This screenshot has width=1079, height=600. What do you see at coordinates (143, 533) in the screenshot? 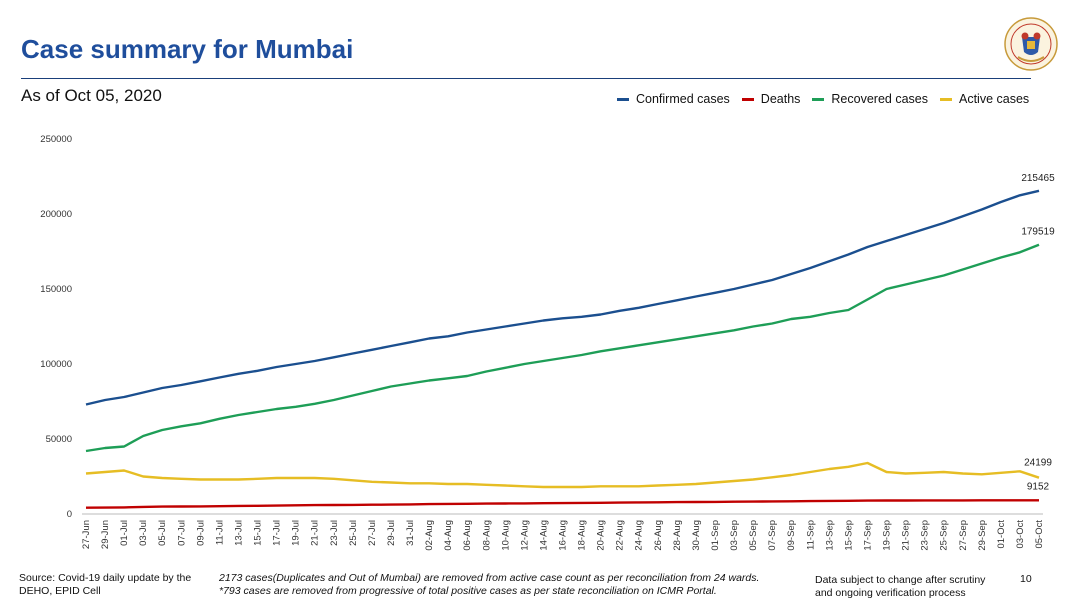
I see `x-tick-label: 03-Jul` at bounding box center [143, 533].